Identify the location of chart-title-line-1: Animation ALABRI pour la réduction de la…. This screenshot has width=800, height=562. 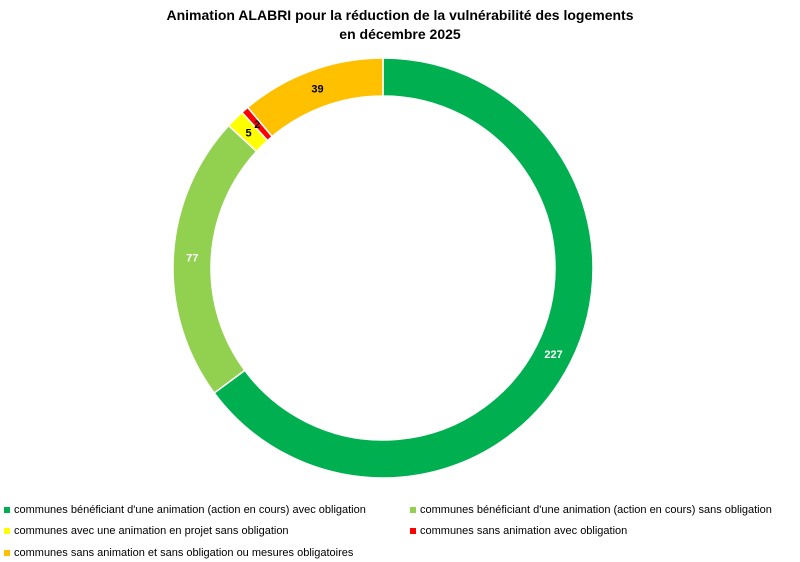
(400, 15).